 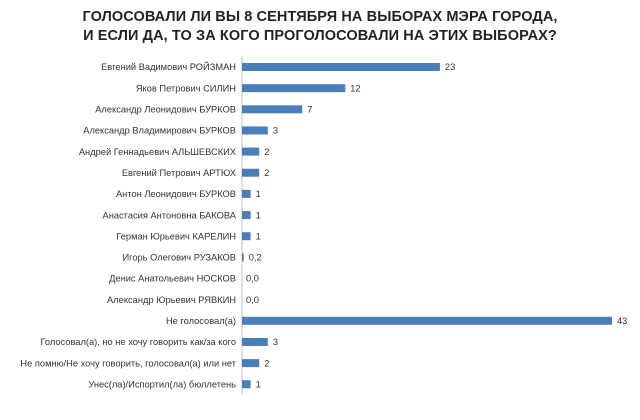 I want to click on value-label: 43, so click(x=622, y=321).